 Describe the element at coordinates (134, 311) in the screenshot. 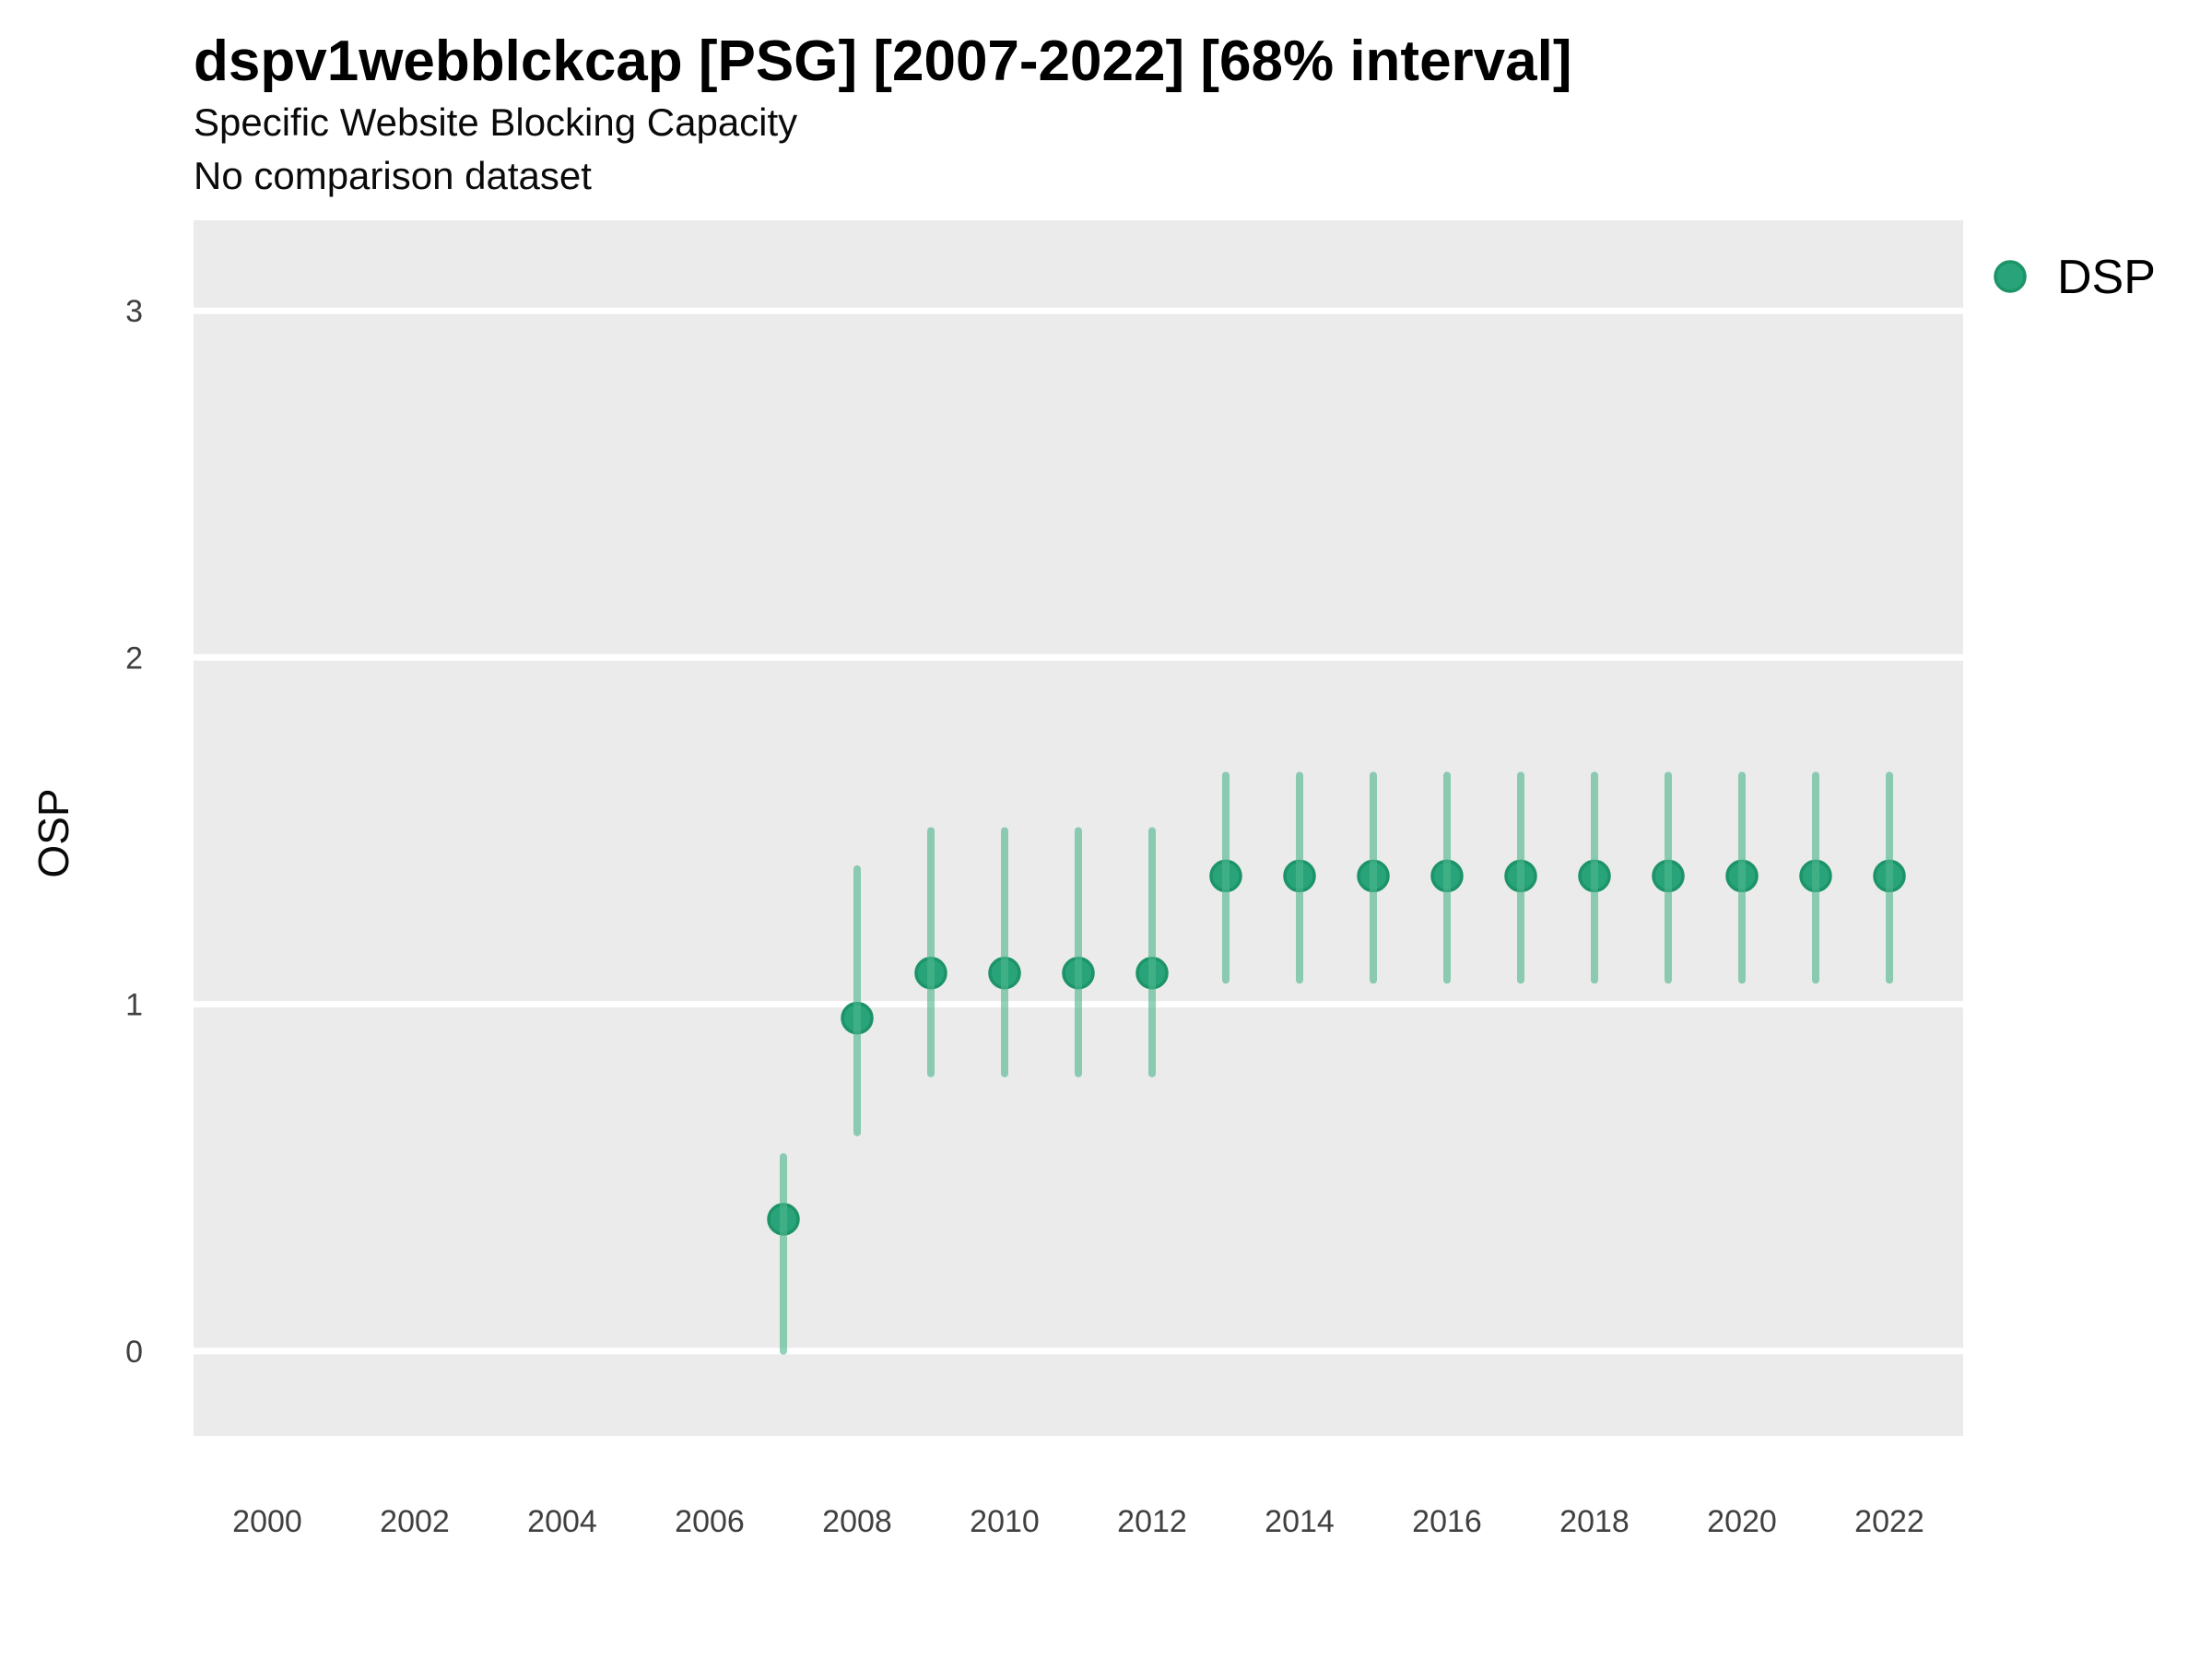

I see `y-tick-label-3: 3` at that location.